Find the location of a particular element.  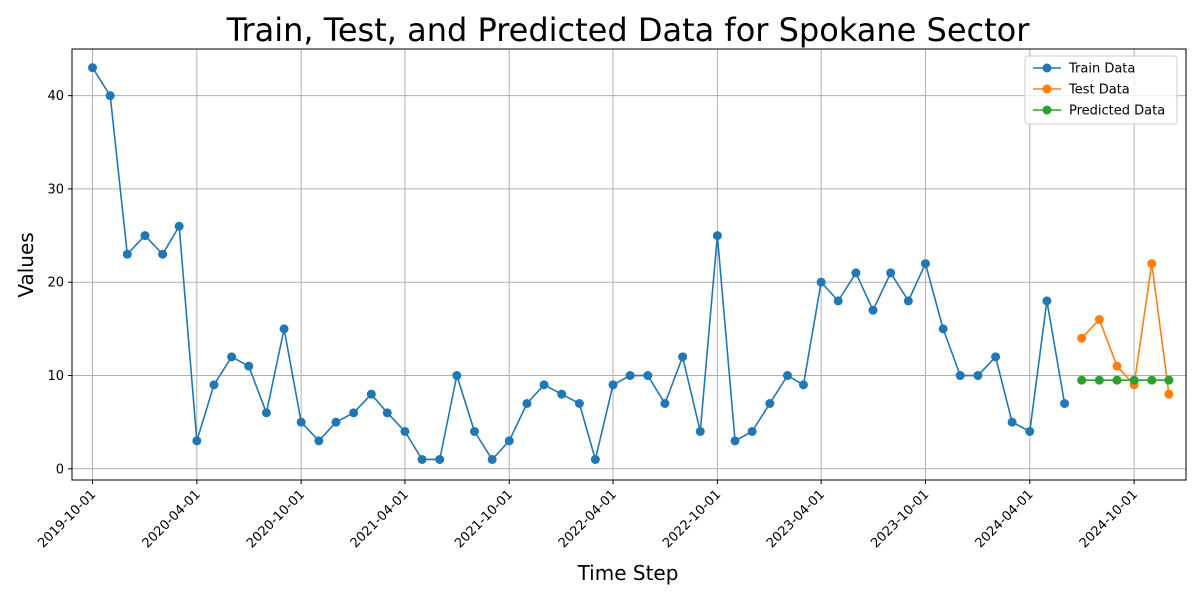

x-axis-label: Time Step is located at coordinates (628, 573).